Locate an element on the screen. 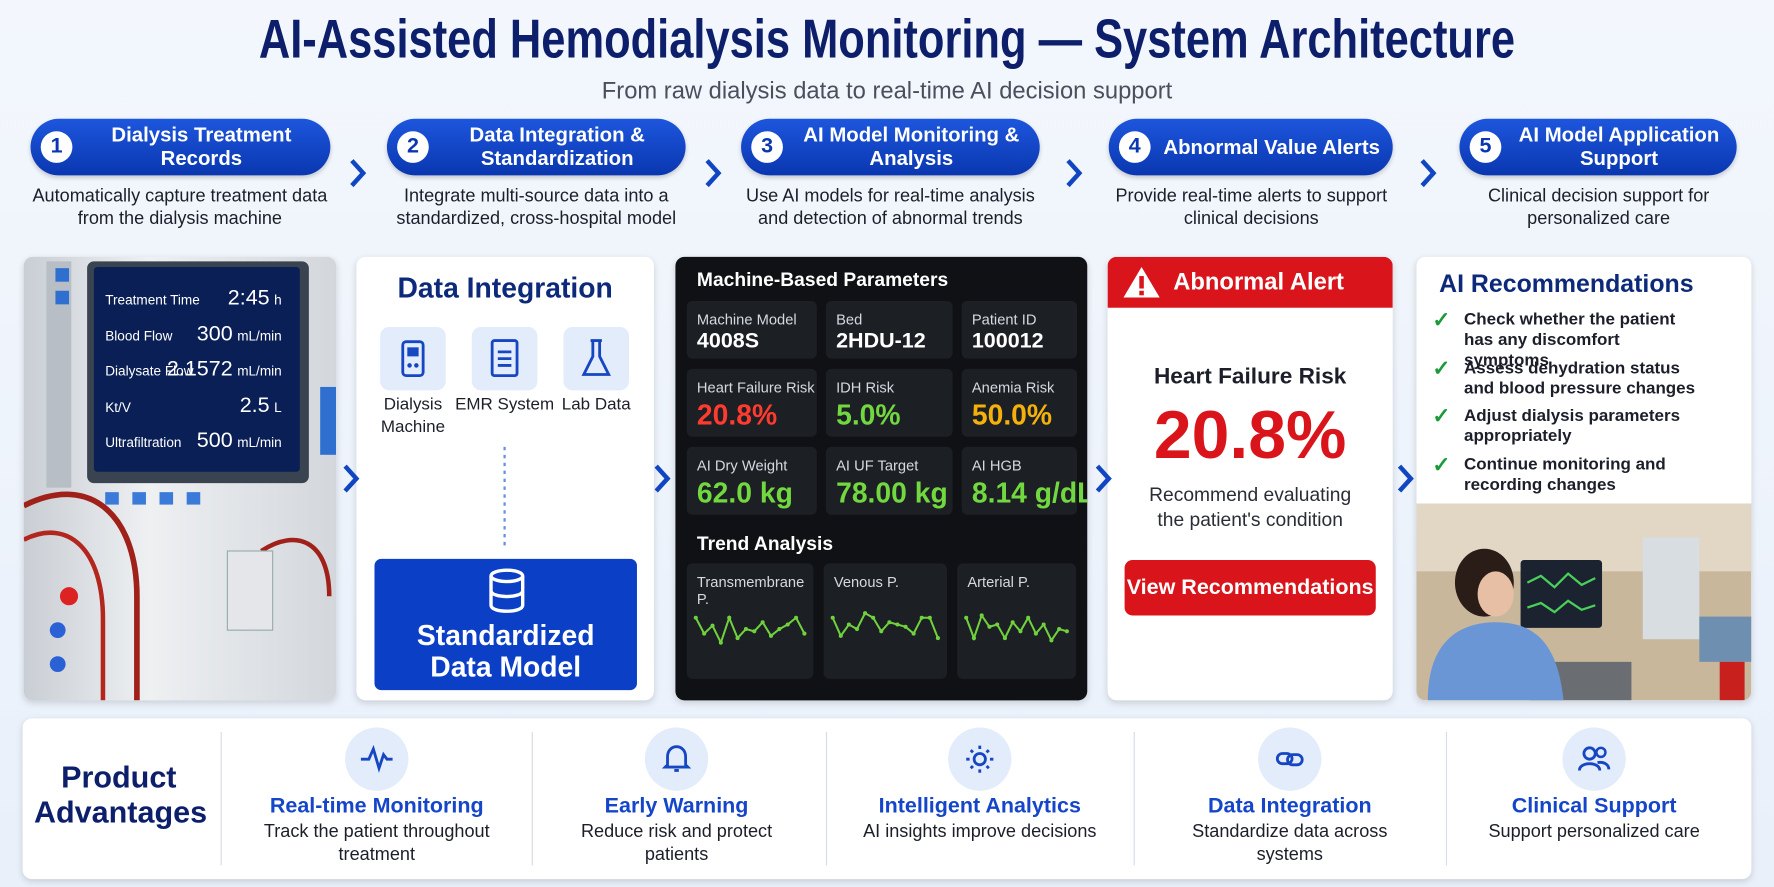  parameter-label: Anemia Risk is located at coordinates (1013, 387).